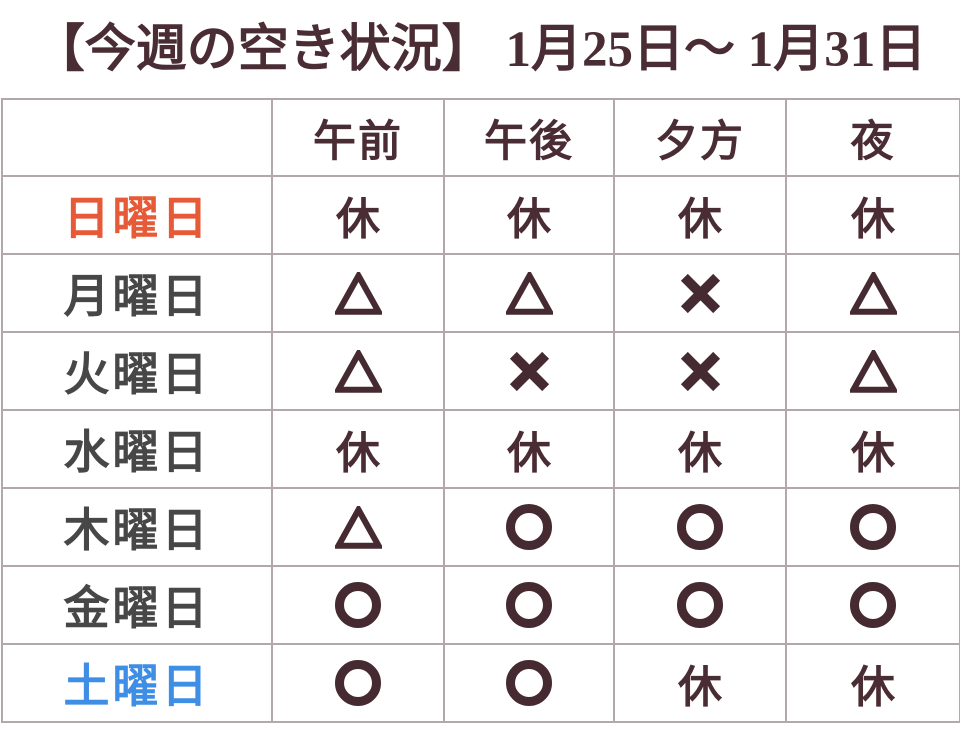 The image size is (960, 738). What do you see at coordinates (137, 527) in the screenshot?
I see `day-label: 木曜日` at bounding box center [137, 527].